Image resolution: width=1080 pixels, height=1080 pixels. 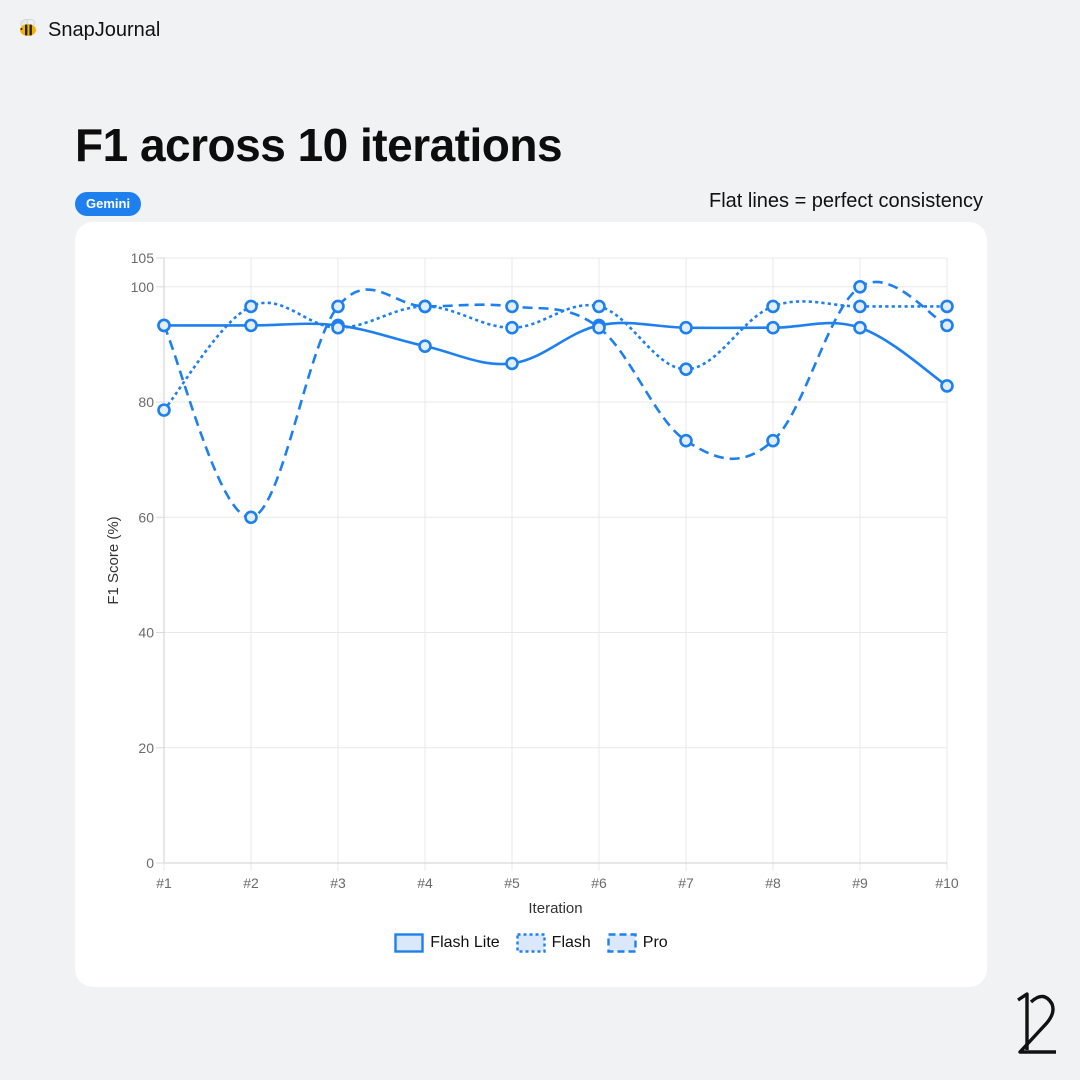 What do you see at coordinates (425, 883) in the screenshot?
I see `x-tick-label: #4` at bounding box center [425, 883].